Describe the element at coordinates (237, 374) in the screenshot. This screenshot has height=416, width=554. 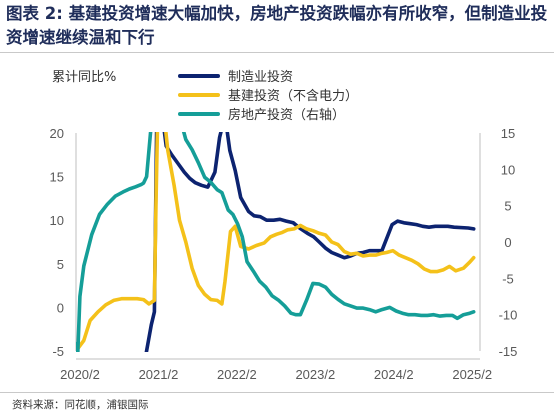
I see `x-tick-label: 2022/2` at that location.